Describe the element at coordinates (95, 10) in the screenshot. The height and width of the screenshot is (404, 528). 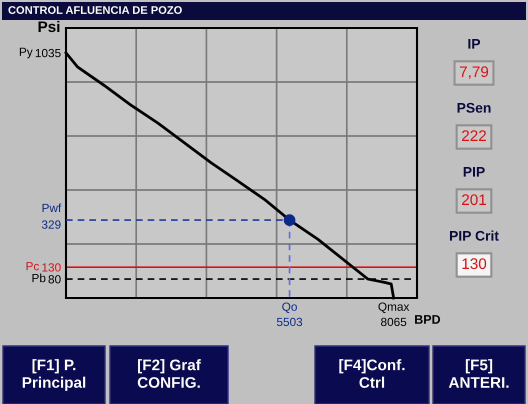
I see `chart-title: CONTROL AFLUENCIA DE POZO` at that location.